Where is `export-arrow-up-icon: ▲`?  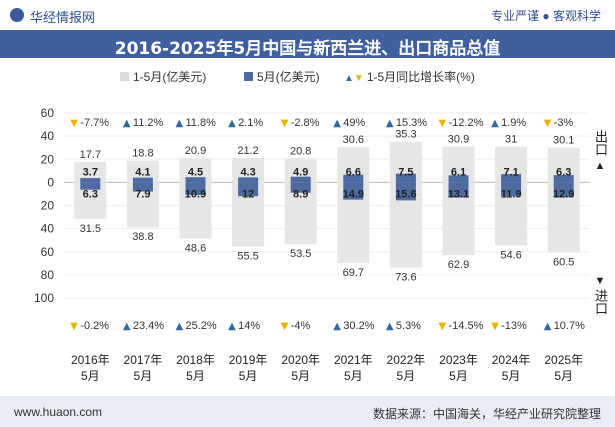 export-arrow-up-icon: ▲ is located at coordinates (600, 166).